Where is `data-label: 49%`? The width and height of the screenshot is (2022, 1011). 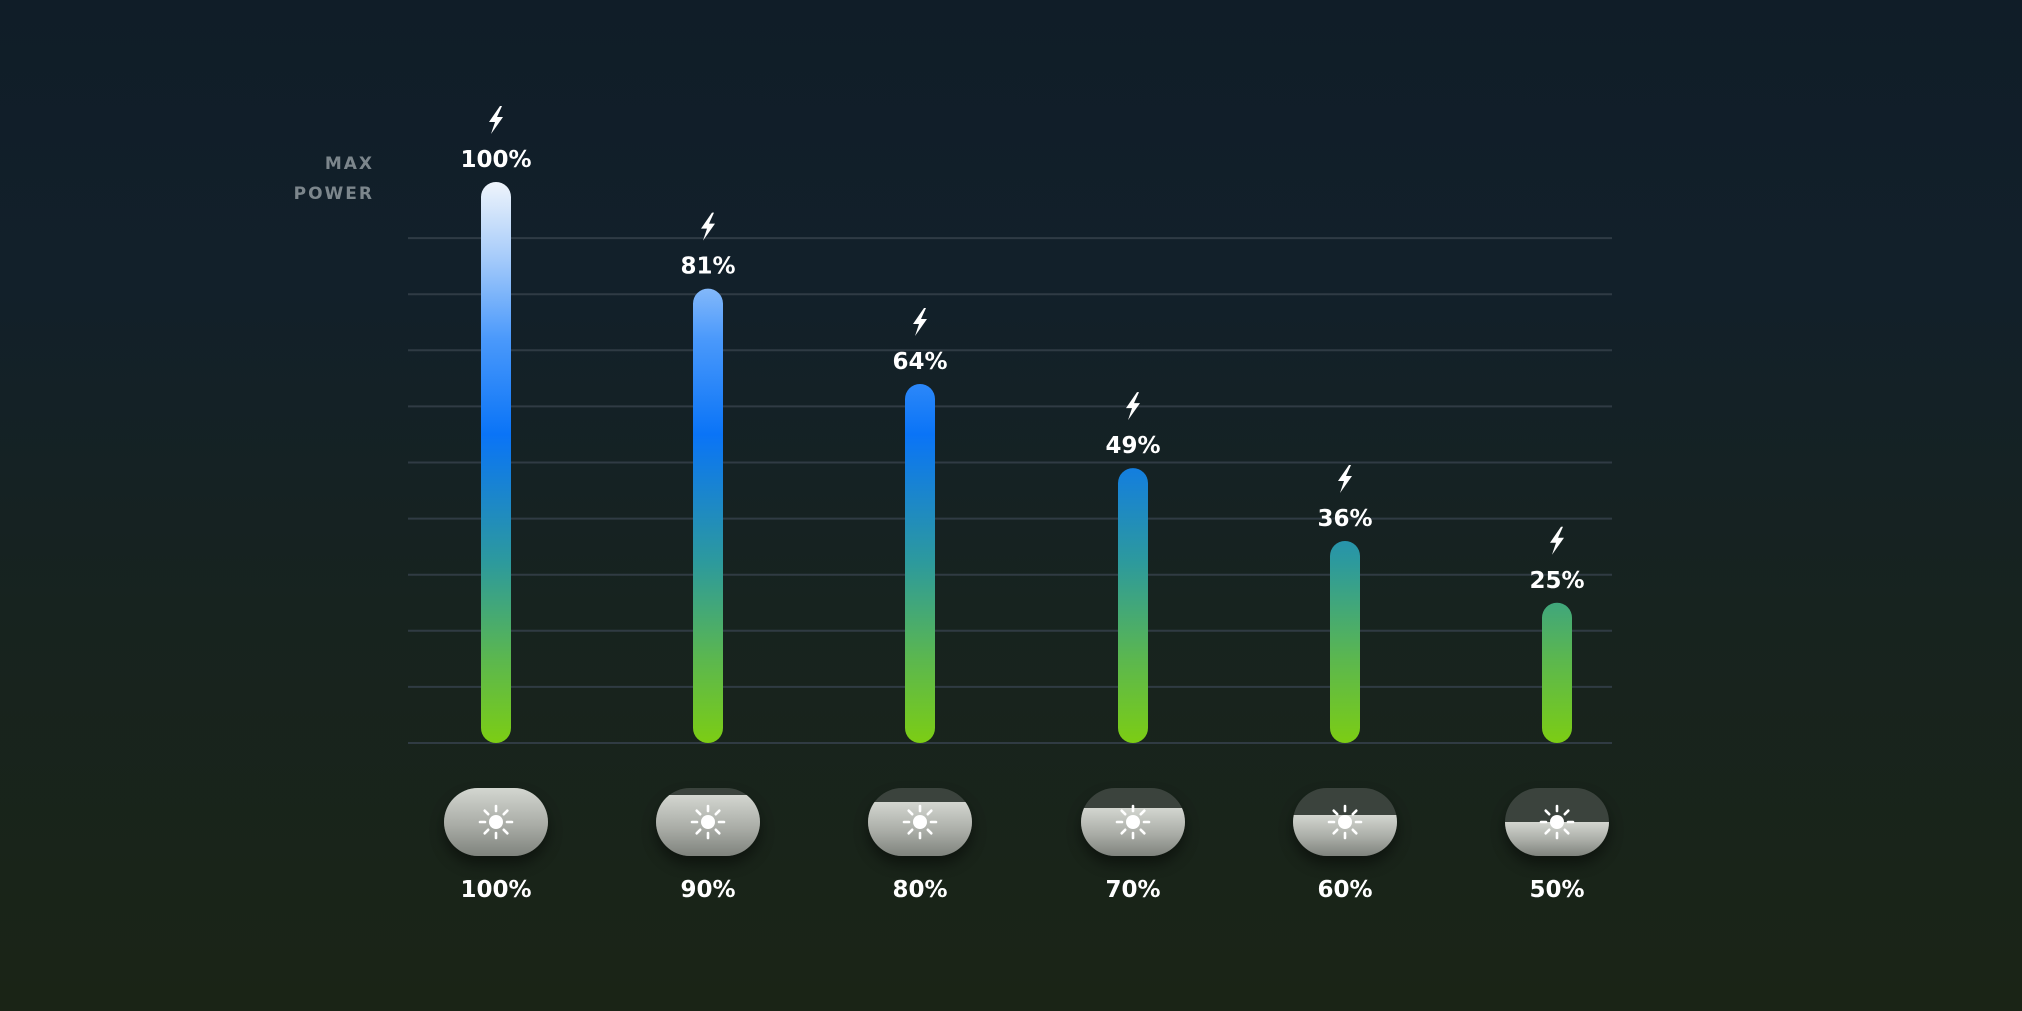 data-label: 49% is located at coordinates (1132, 446).